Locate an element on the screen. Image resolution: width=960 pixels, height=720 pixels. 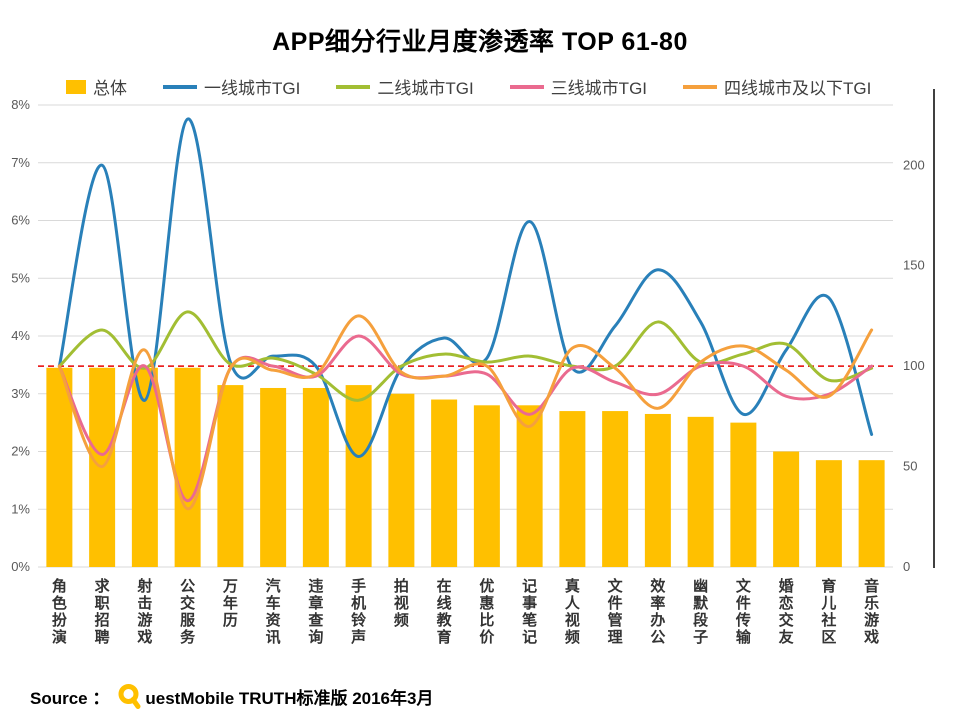
legend-item: 总体 is located at coordinates (96, 86).